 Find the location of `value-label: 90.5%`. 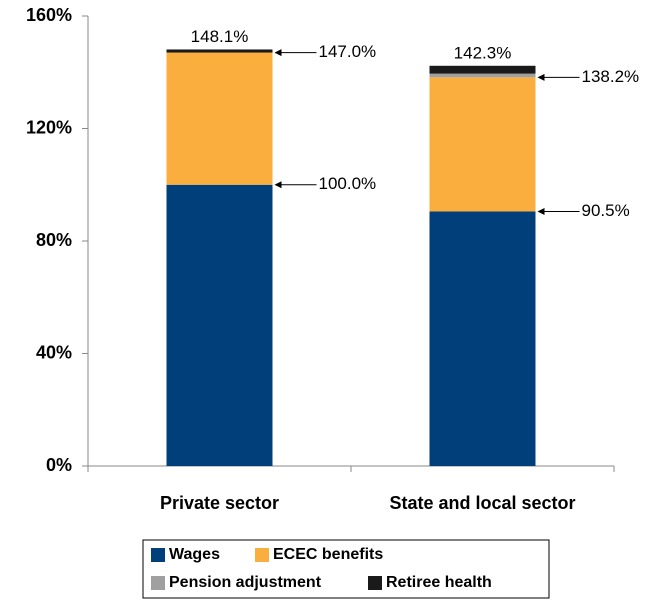

value-label: 90.5% is located at coordinates (606, 210).